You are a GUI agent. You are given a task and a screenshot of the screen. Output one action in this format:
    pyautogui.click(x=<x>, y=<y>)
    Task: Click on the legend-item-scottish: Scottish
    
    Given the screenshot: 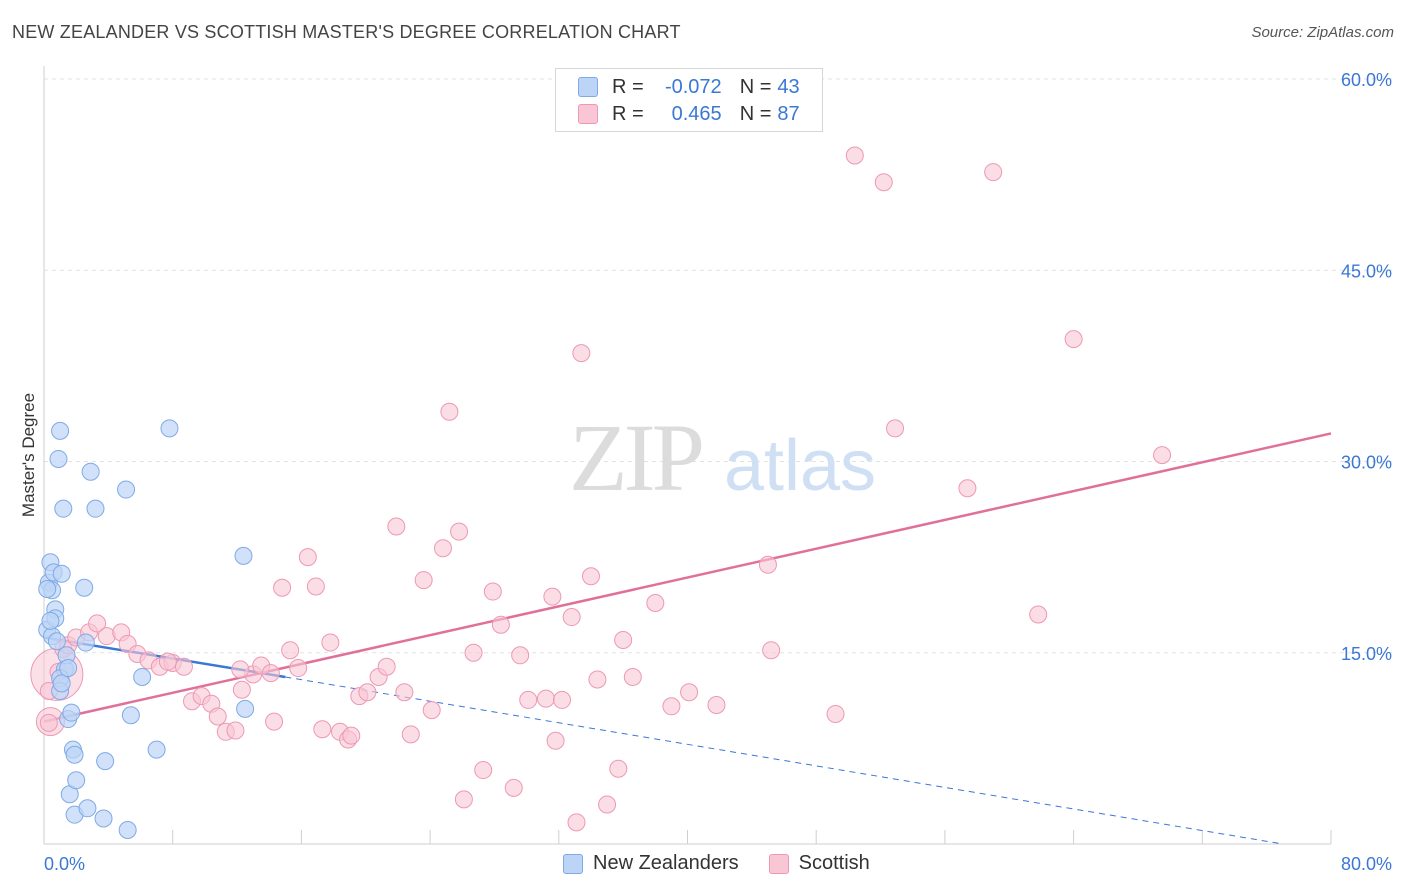 What is the action you would take?
    pyautogui.click(x=819, y=863)
    